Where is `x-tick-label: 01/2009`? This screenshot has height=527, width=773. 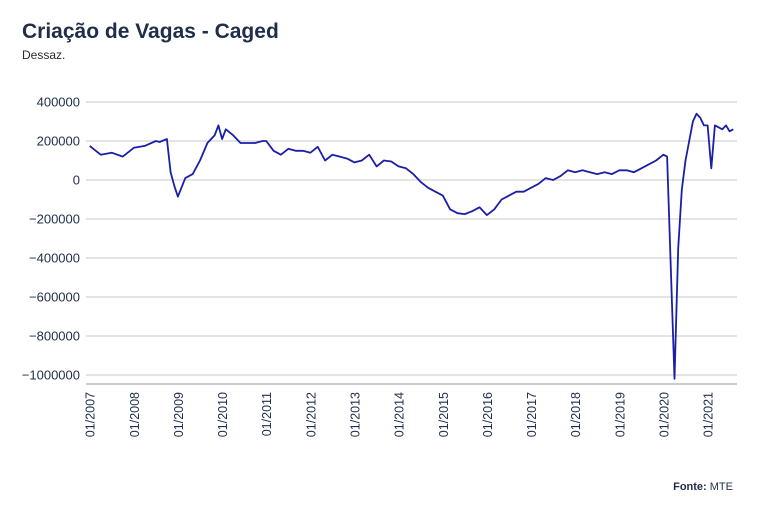 x-tick-label: 01/2009 is located at coordinates (179, 414).